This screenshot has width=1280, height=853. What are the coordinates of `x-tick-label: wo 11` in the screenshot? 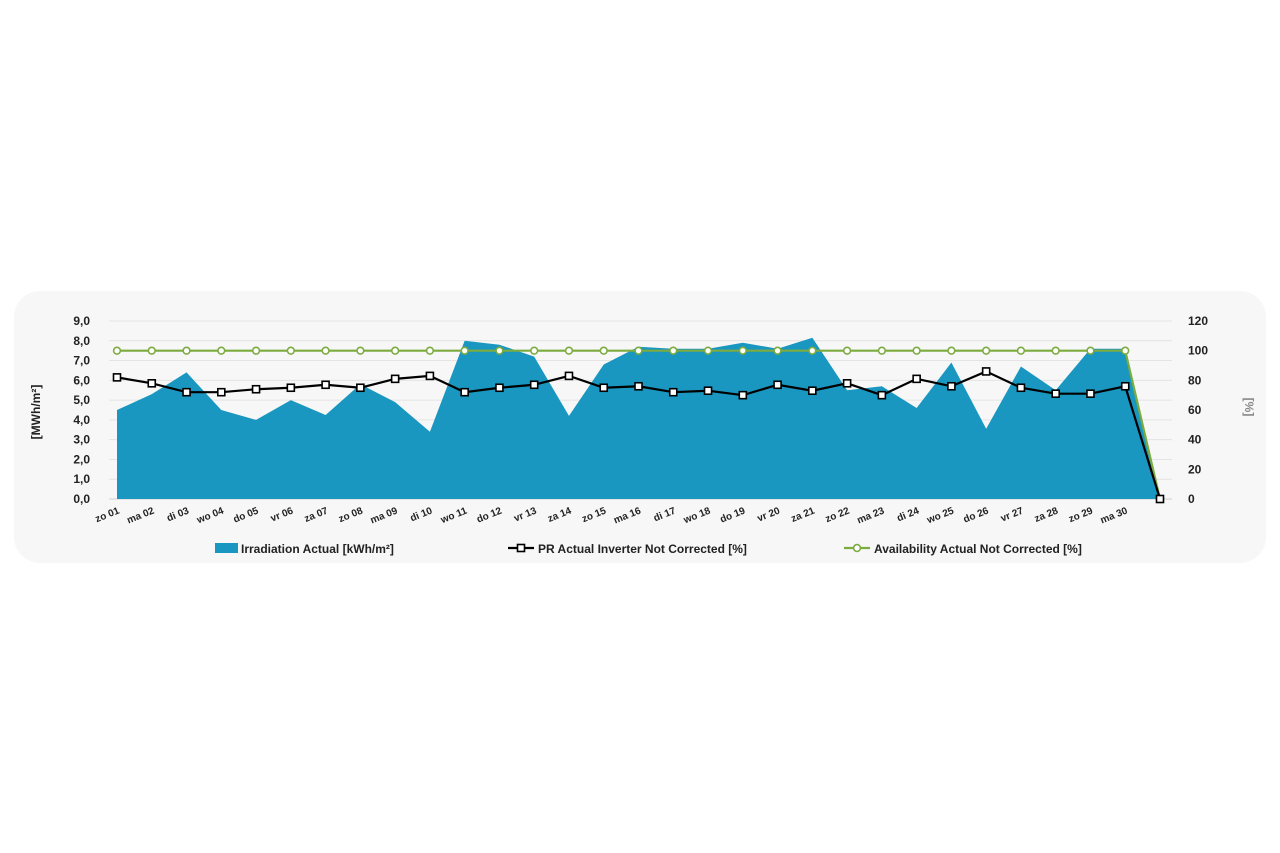 It's located at (453, 515).